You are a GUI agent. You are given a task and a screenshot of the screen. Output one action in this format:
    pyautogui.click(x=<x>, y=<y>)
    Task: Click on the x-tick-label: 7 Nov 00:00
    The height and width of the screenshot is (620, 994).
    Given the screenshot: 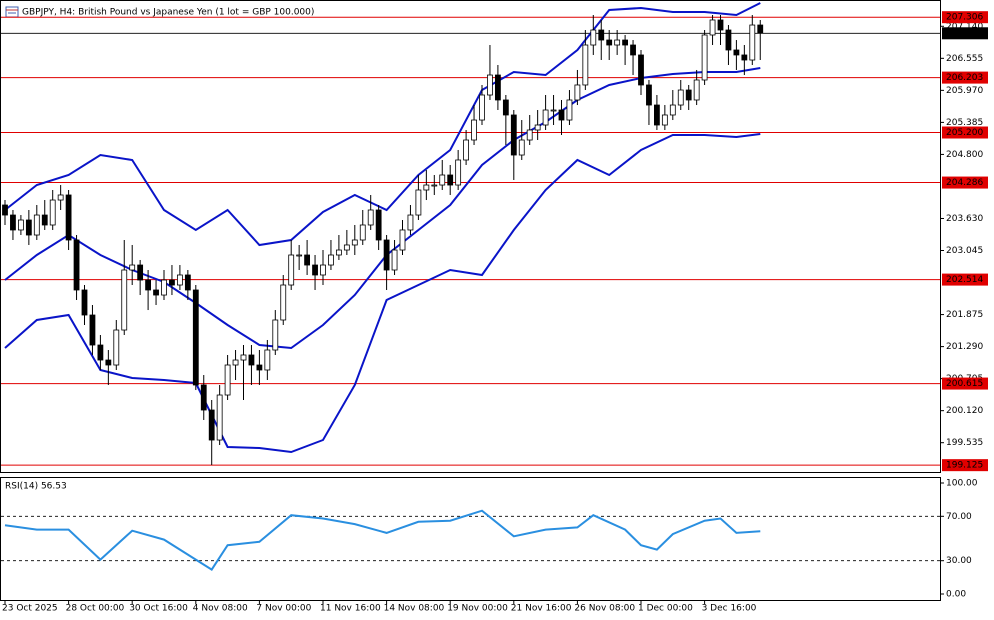 What is the action you would take?
    pyautogui.click(x=283, y=609)
    